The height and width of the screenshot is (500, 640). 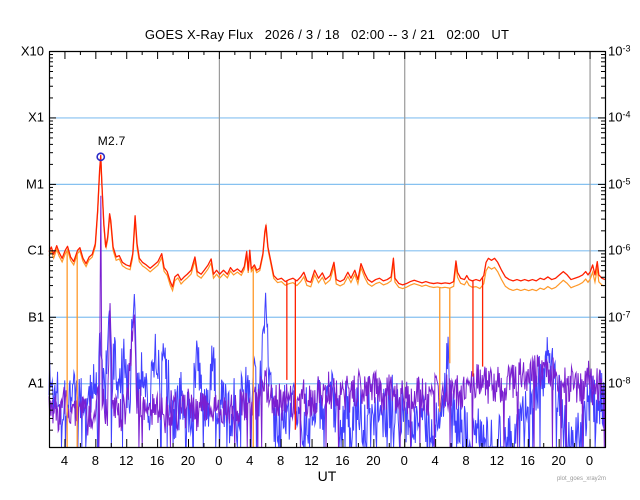 What do you see at coordinates (435, 460) in the screenshot?
I see `x-tick-label-h52: 4` at bounding box center [435, 460].